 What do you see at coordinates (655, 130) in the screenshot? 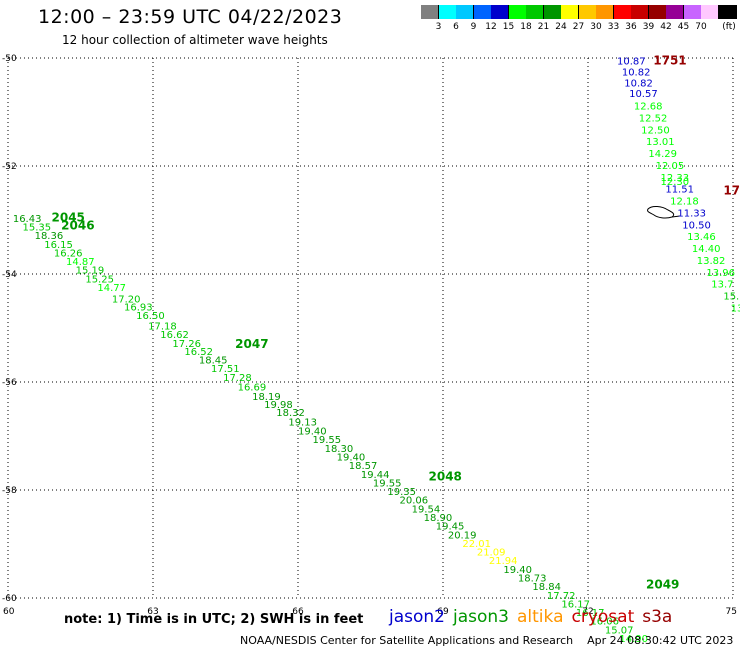
I see `wave-height-label: 12.50` at bounding box center [655, 130].